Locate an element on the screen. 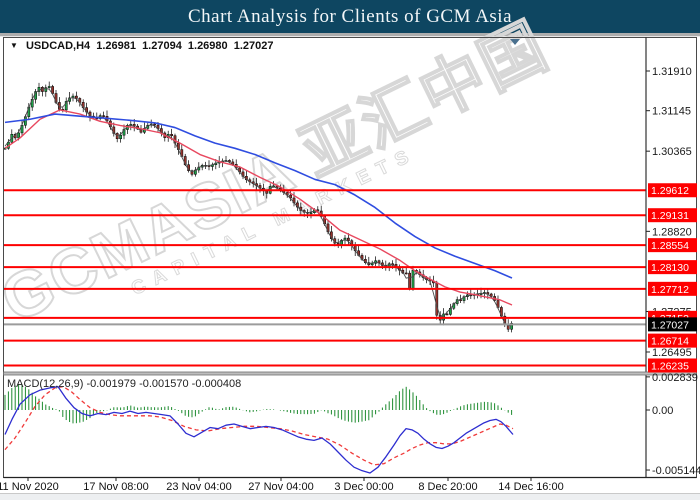  titlebar-divider is located at coordinates (350, 35).